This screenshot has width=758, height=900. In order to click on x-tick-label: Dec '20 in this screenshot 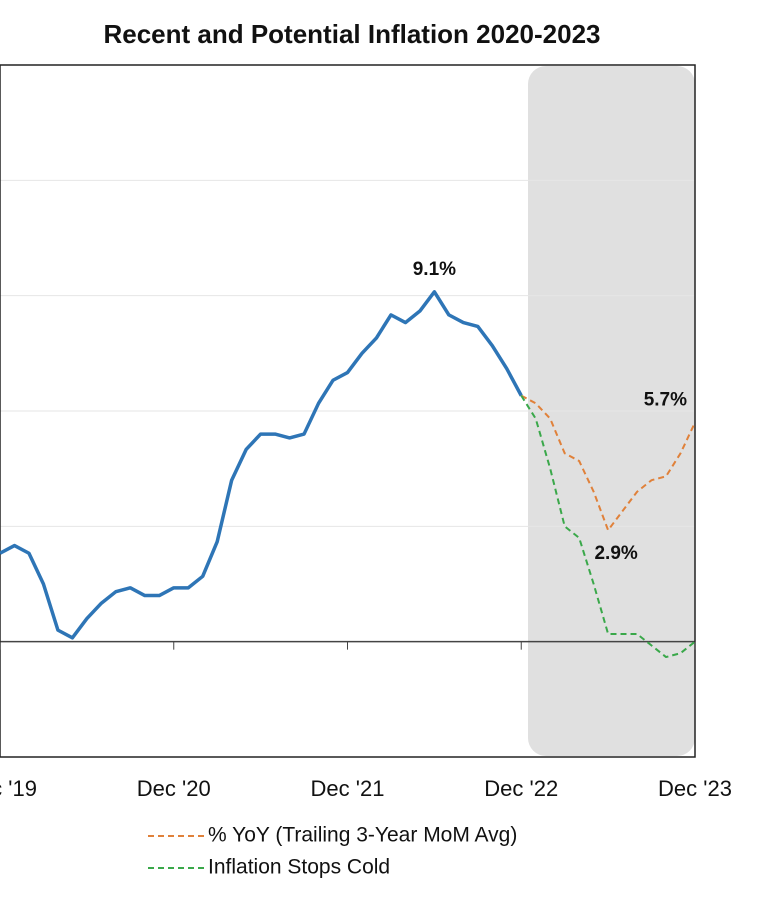, I will do `click(174, 788)`.